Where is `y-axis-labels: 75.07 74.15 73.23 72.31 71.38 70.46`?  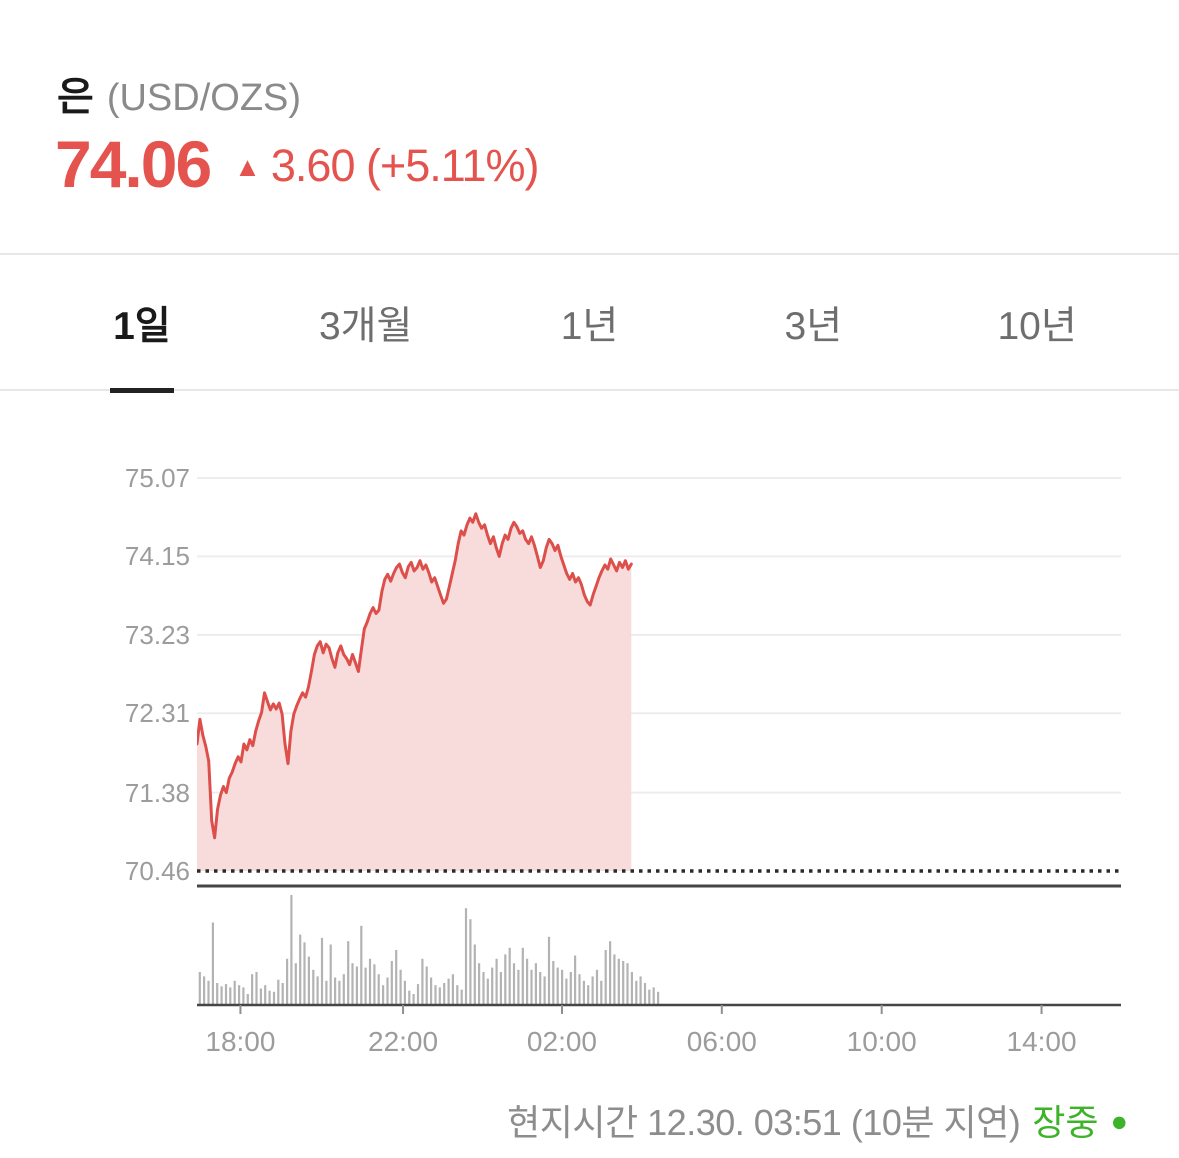
y-axis-labels: 75.07 74.15 73.23 72.31 71.38 70.46 is located at coordinates (95, 670).